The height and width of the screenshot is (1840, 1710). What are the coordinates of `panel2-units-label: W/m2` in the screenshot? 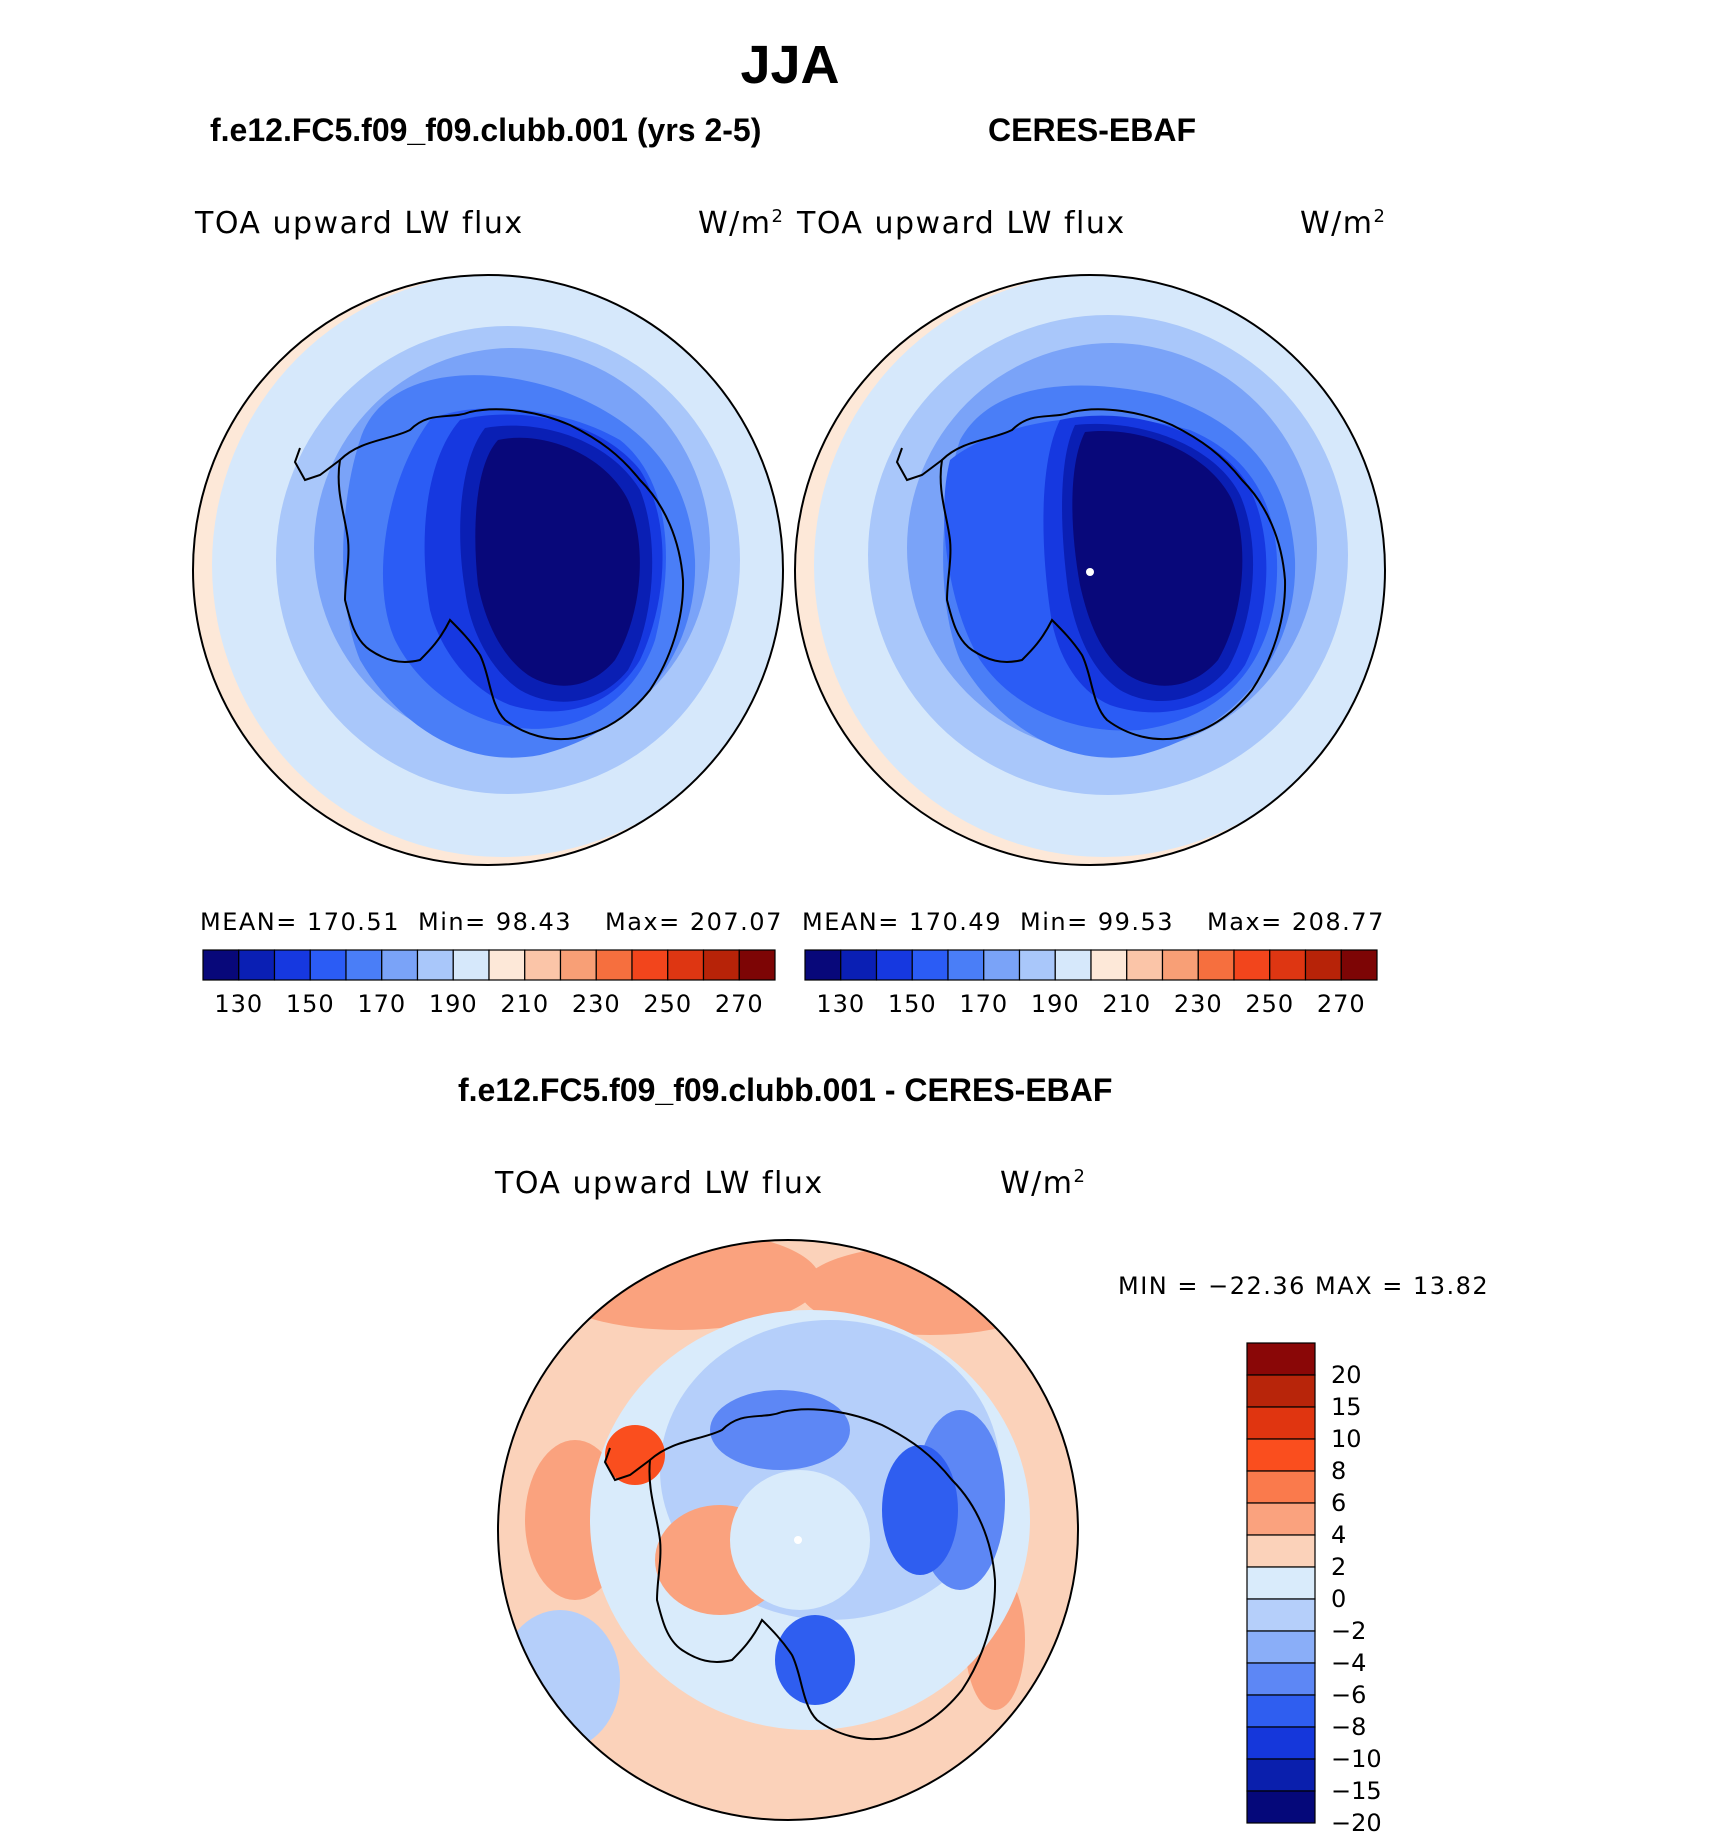 It's located at (1343, 223).